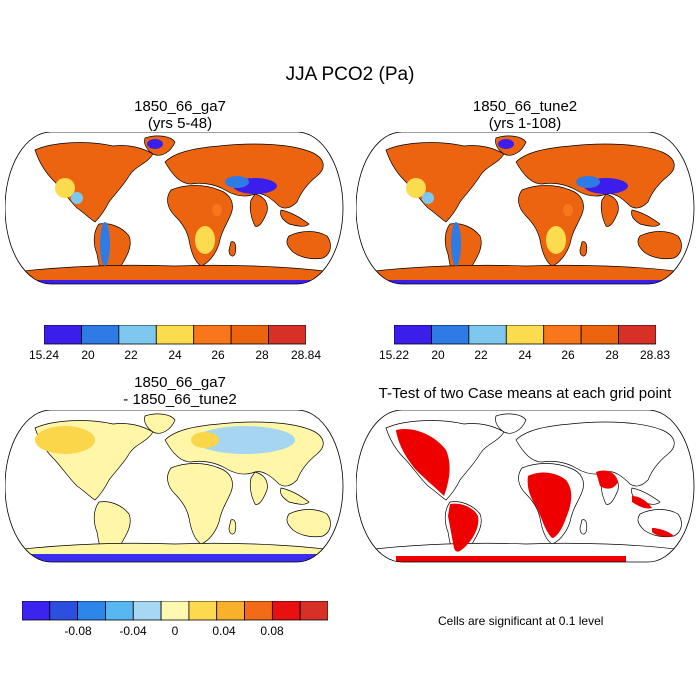 The height and width of the screenshot is (700, 700). What do you see at coordinates (568, 355) in the screenshot?
I see `cb-tune2-label-4: 26` at bounding box center [568, 355].